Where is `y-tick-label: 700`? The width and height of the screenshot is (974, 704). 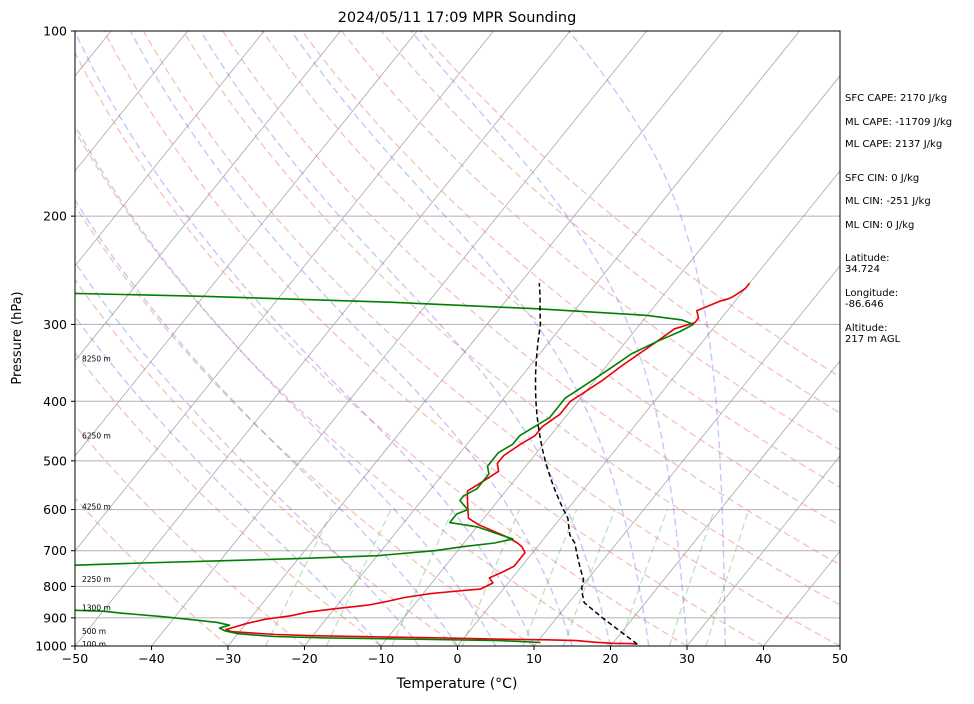
y-tick-label: 700 is located at coordinates (55, 550).